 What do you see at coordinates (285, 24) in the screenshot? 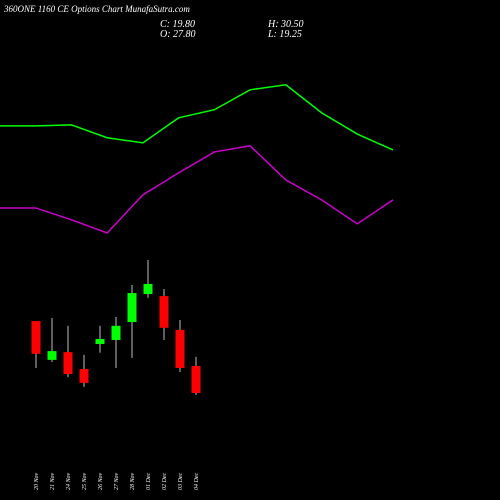
I see `high-label: H: 30.50` at bounding box center [285, 24].